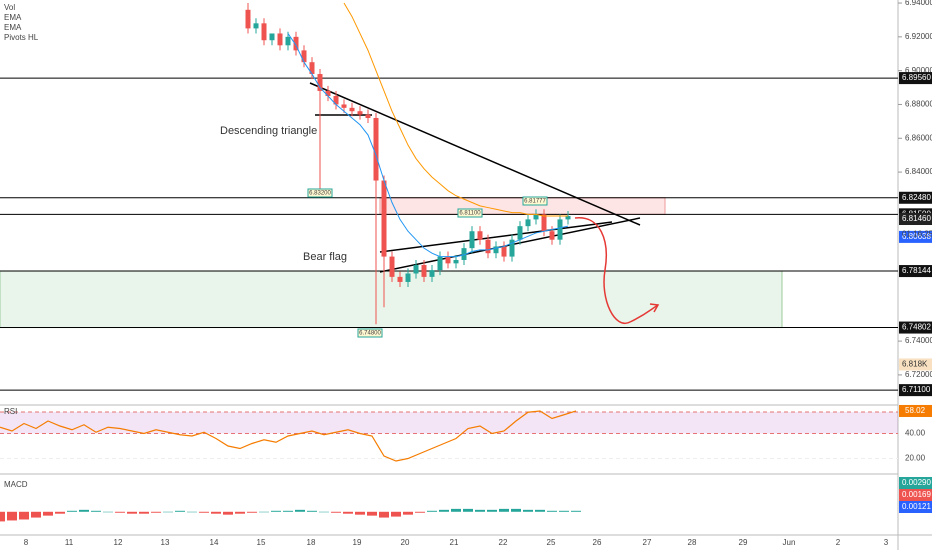 This screenshot has width=932, height=555. I want to click on level-label: 6.89560, so click(916, 77).